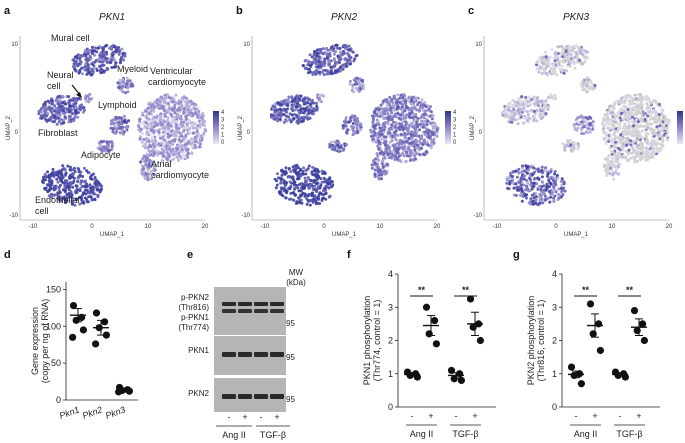 Image resolution: width=685 pixels, height=443 pixels. I want to click on x-tick-label: 0, so click(324, 227).